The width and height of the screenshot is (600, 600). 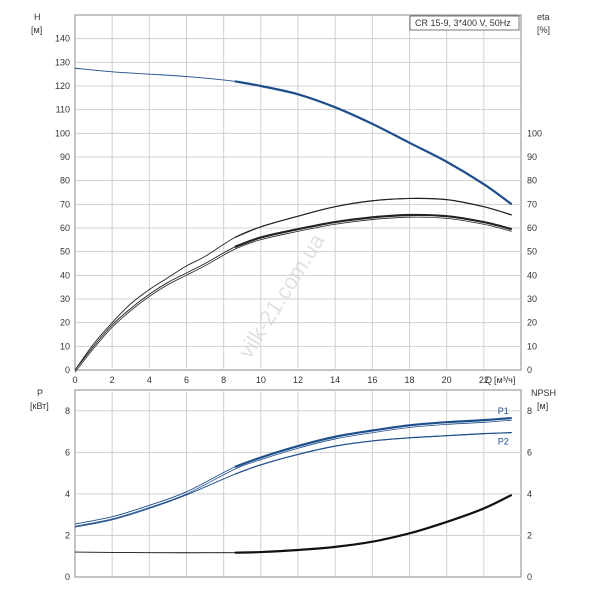 What do you see at coordinates (543, 17) in the screenshot?
I see `eta-axis-label: eta` at bounding box center [543, 17].